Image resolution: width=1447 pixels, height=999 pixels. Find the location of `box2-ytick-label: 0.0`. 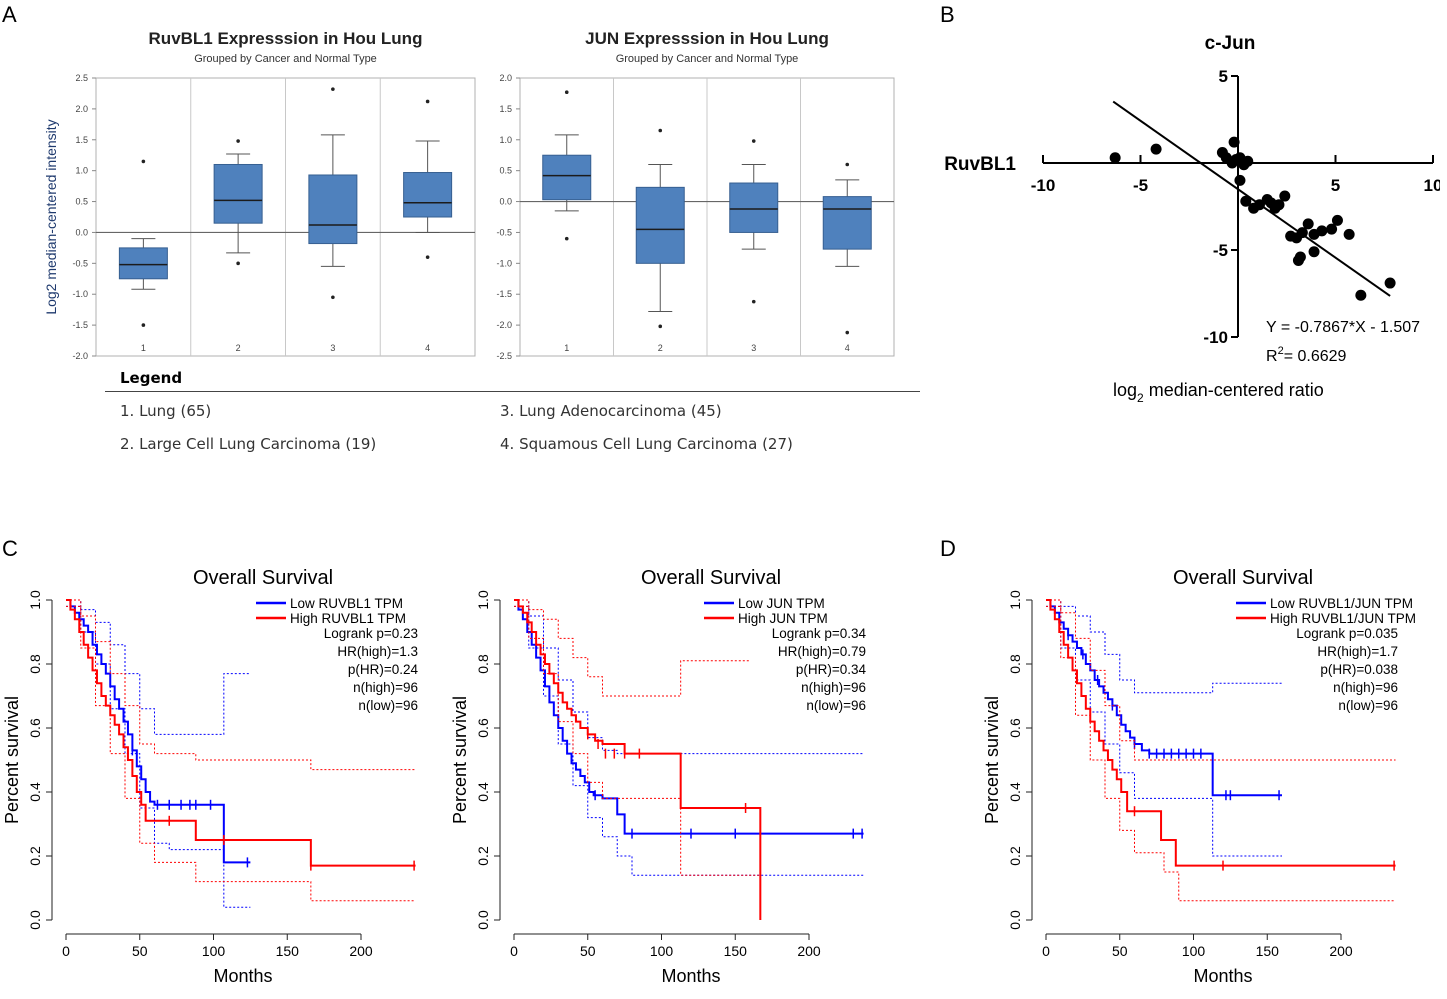

box2-ytick-label: 0.0 is located at coordinates (505, 202).